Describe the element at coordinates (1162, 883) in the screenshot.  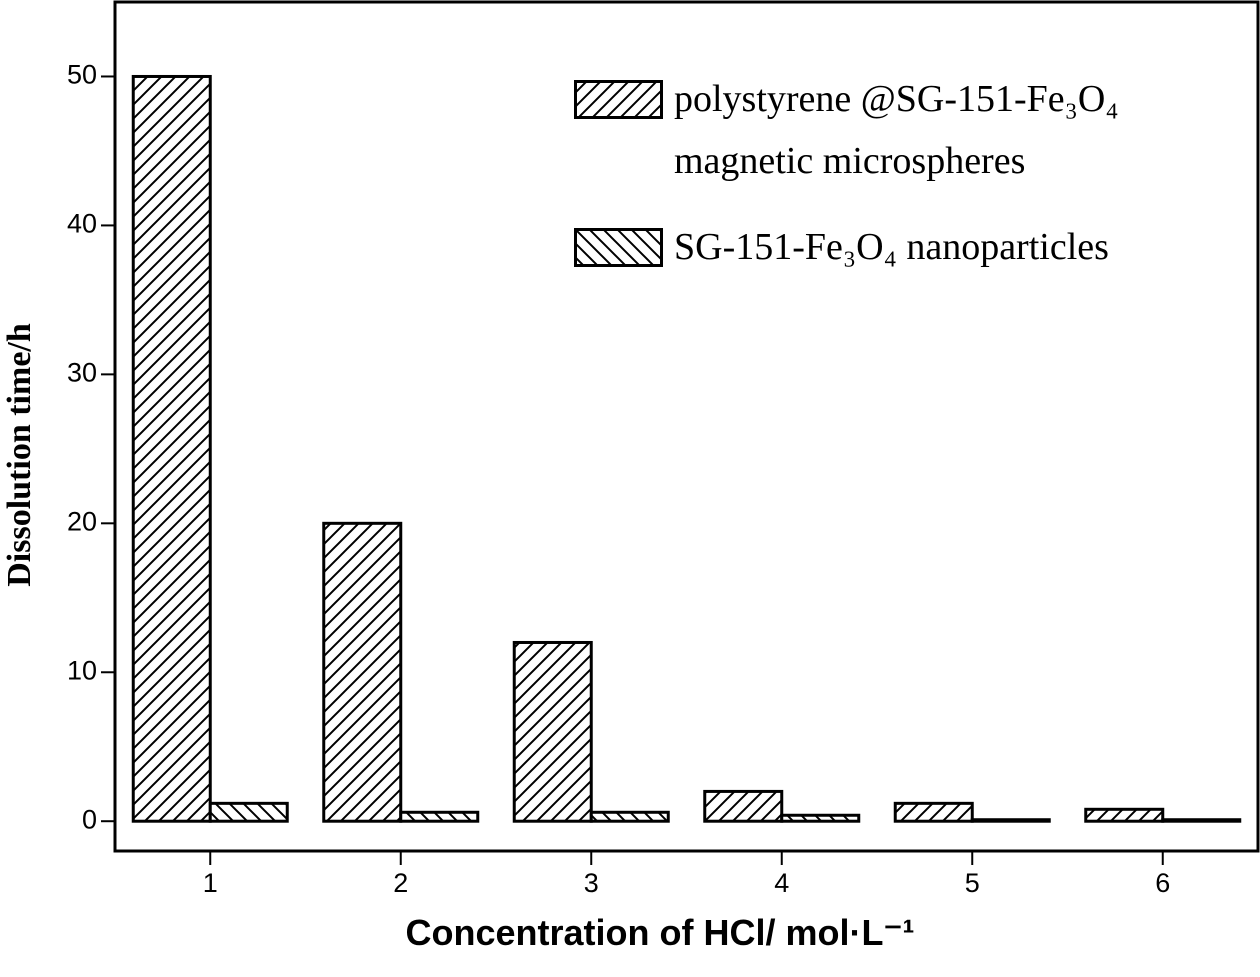
I see `x-tick-label: 6` at that location.